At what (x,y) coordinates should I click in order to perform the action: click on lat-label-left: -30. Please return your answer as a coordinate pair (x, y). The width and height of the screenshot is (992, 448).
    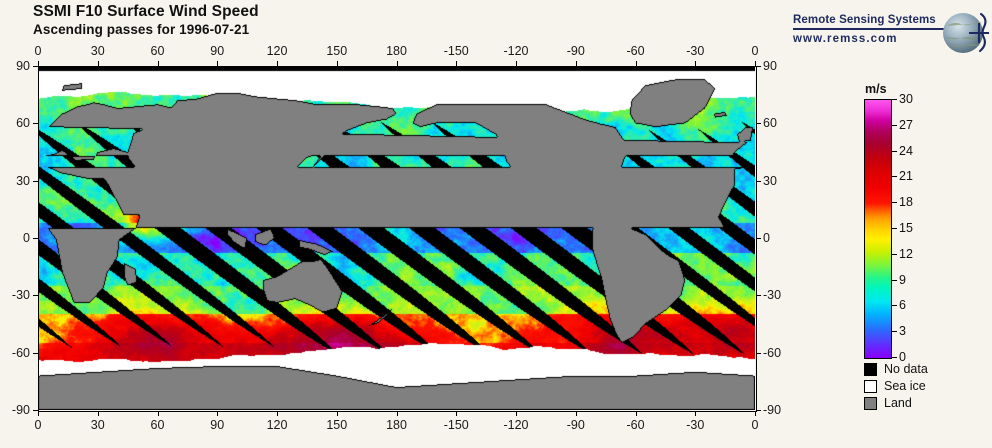
    Looking at the image, I should click on (20, 295).